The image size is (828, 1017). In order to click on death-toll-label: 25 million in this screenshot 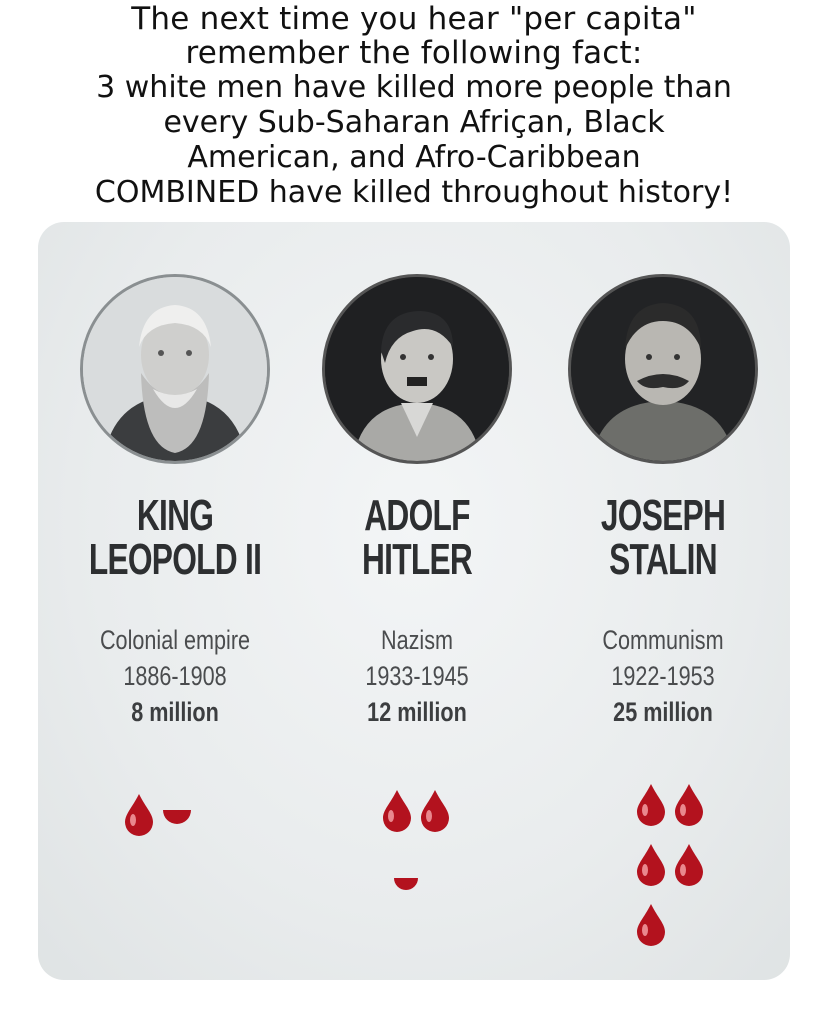, I will do `click(663, 712)`.